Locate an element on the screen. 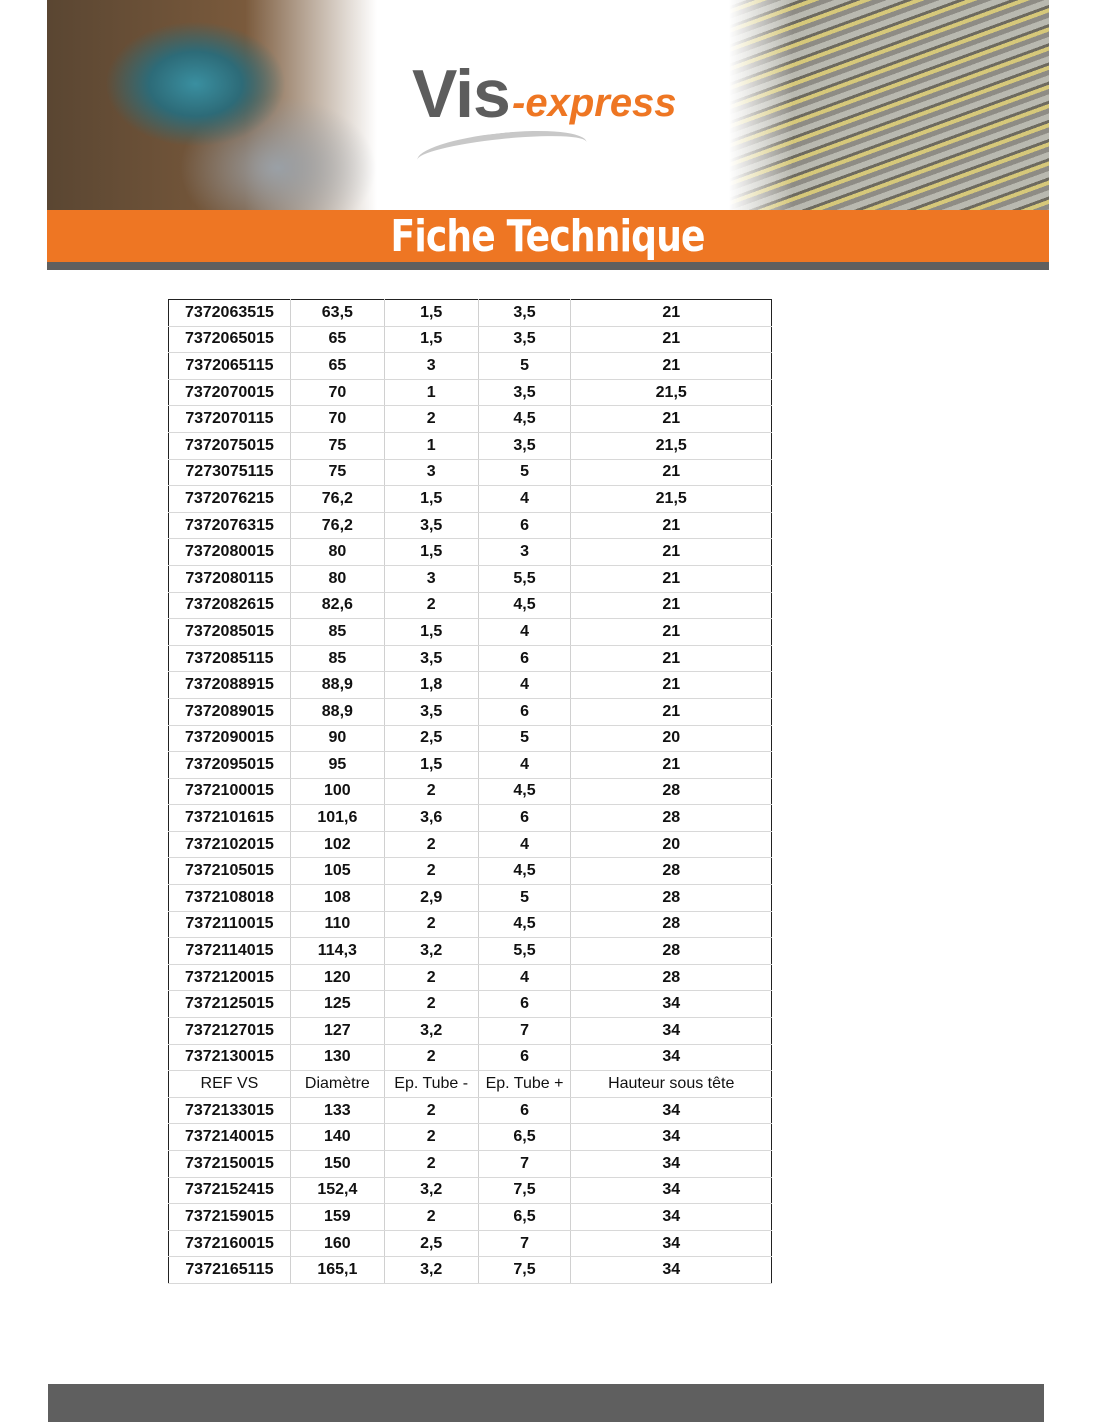 This screenshot has width=1100, height=1422. diameter-cell: 150 is located at coordinates (337, 1164).